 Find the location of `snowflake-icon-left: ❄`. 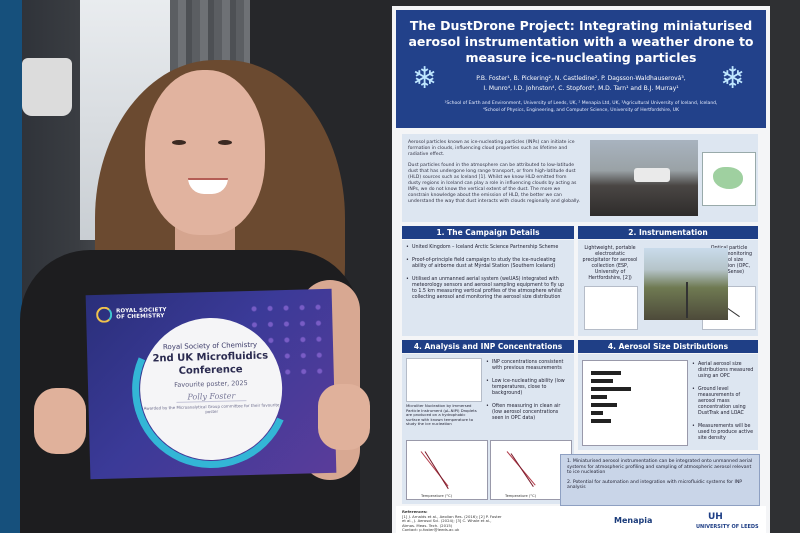

snowflake-icon-left: ❄ is located at coordinates (425, 78).